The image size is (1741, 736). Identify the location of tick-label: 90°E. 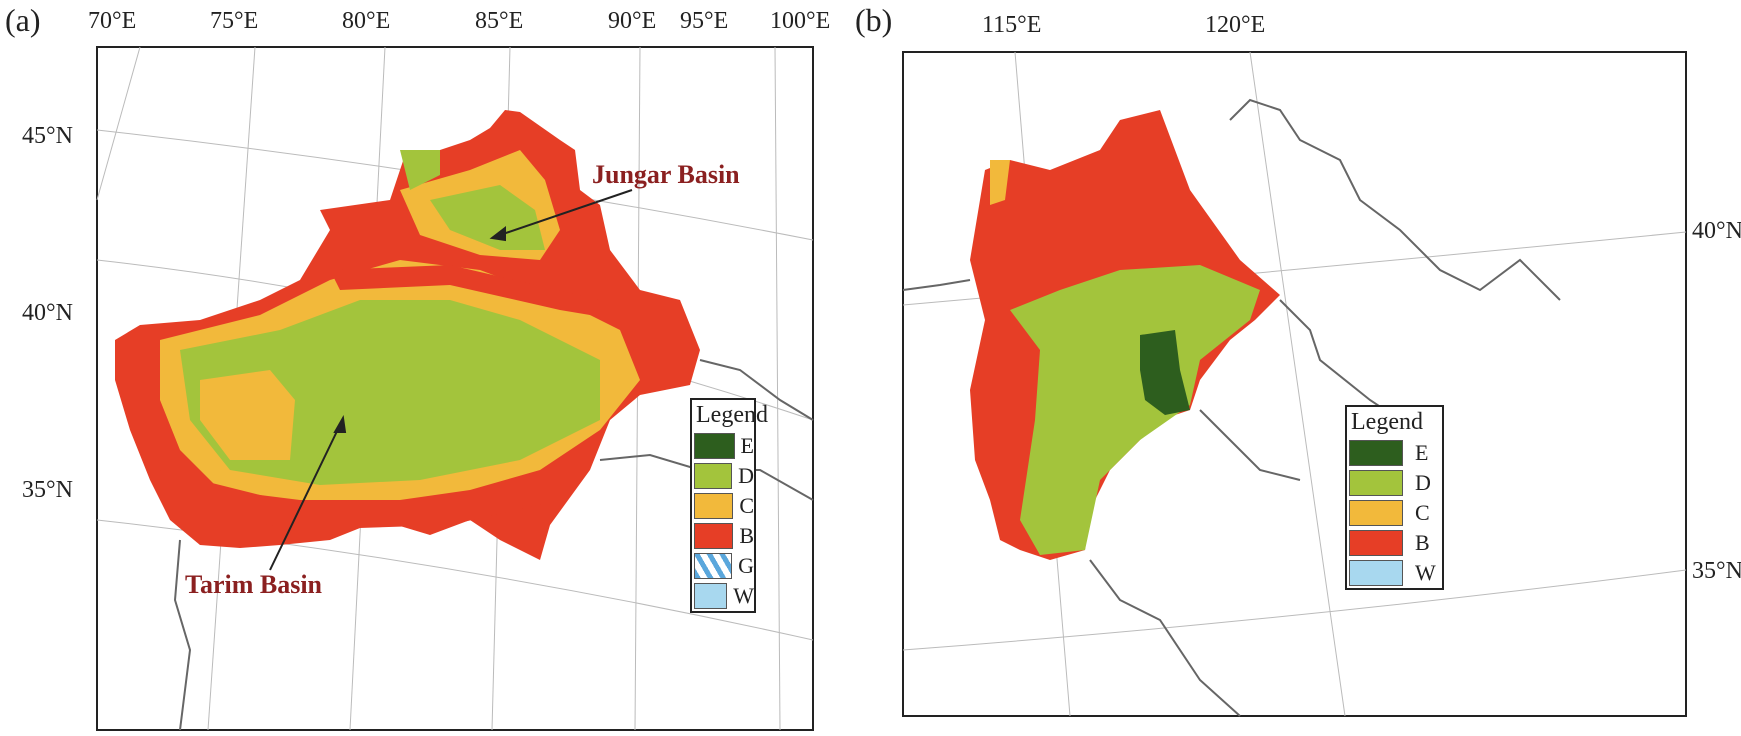
(632, 21).